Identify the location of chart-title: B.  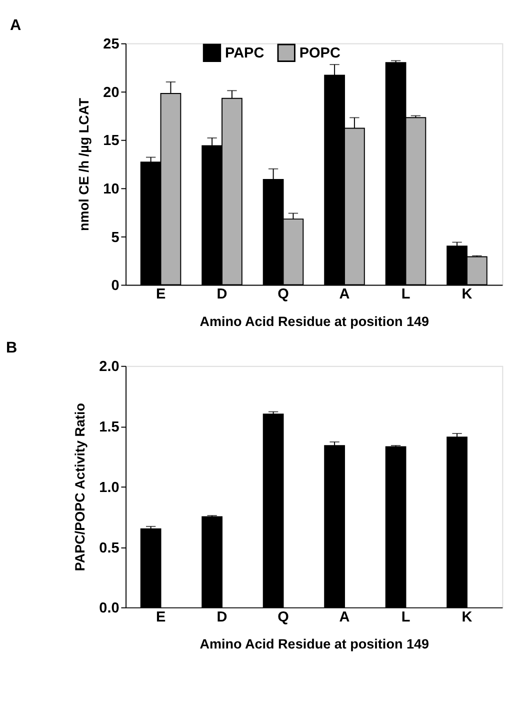
(12, 347).